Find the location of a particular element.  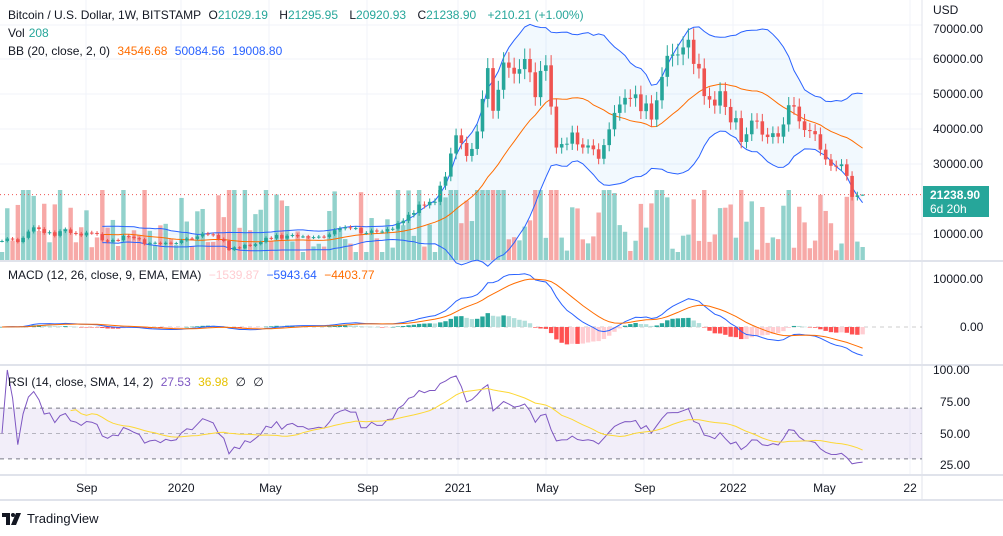

macd-axis-label: 10000.00 is located at coordinates (958, 279).